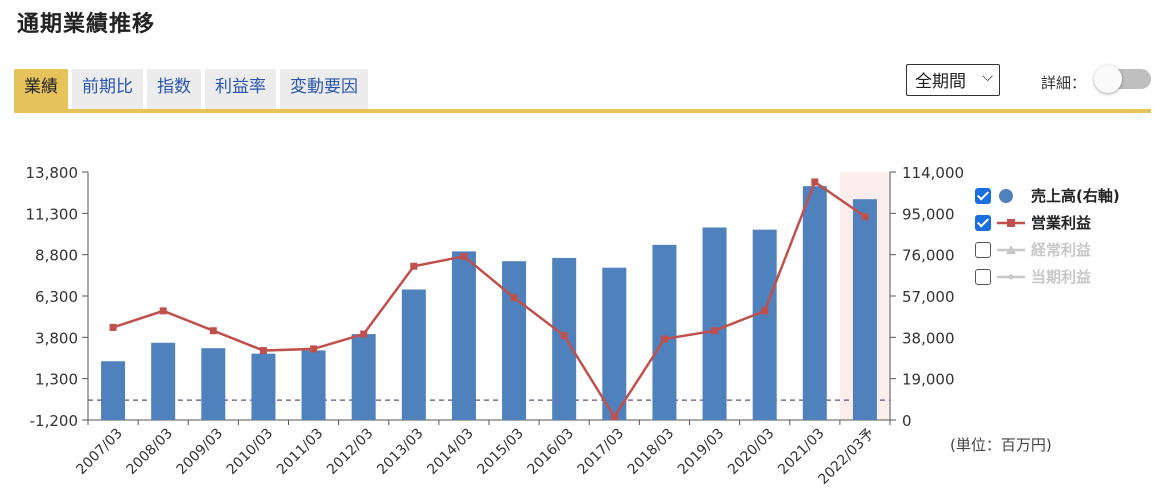 The width and height of the screenshot is (1163, 504). I want to click on legend-checkbox-net-profit, so click(983, 276).